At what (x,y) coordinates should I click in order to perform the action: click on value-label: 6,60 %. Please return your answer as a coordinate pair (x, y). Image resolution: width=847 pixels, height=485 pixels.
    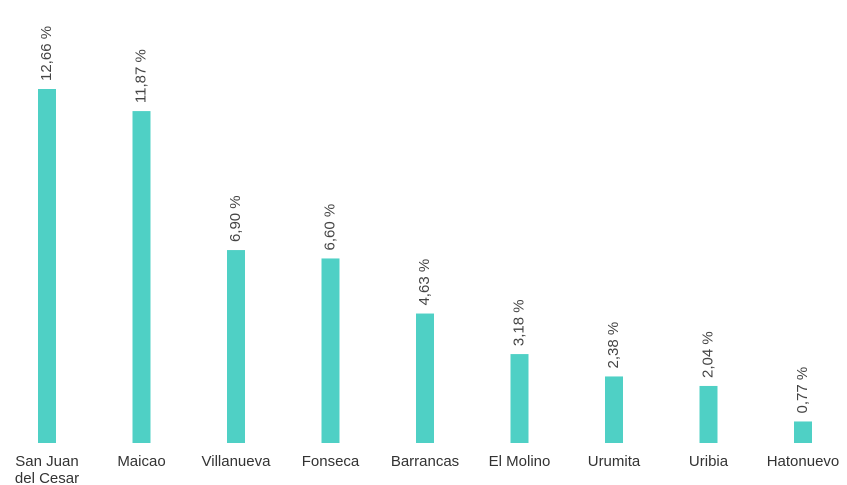
    Looking at the image, I should click on (329, 227).